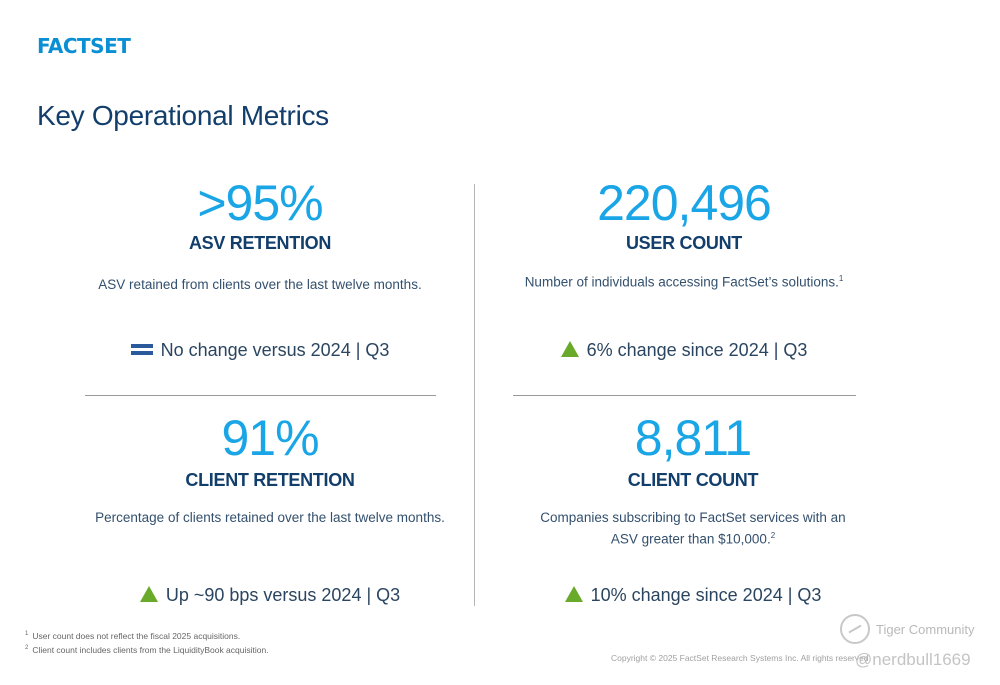  I want to click on equal-icon, so click(141, 350).